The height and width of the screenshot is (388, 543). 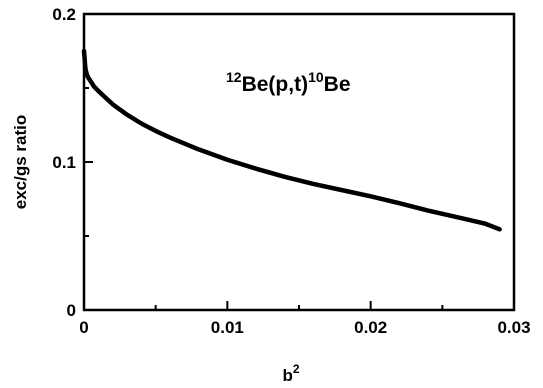 I want to click on reaction-annotation: 12Be(p,t)10Be, so click(x=288, y=82).